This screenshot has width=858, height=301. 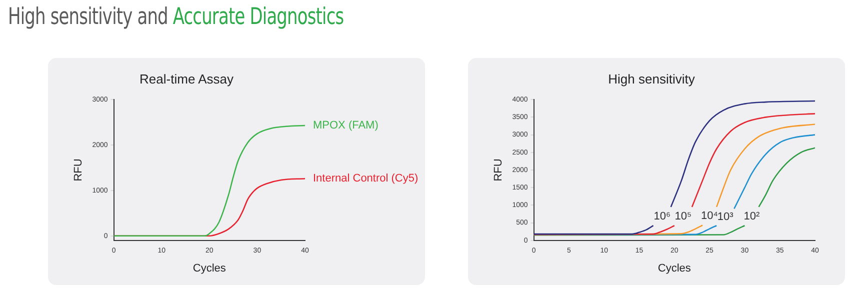 What do you see at coordinates (209, 180) in the screenshot?
I see `line-series` at bounding box center [209, 180].